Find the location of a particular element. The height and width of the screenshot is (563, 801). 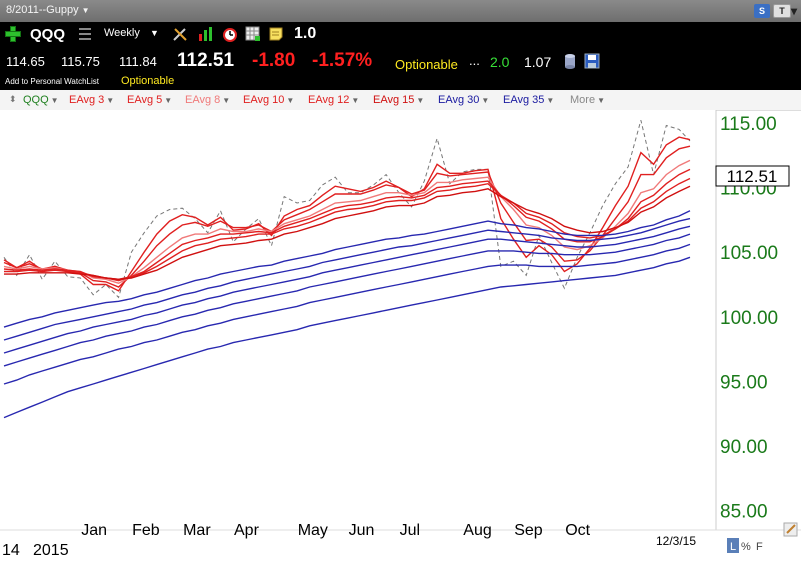

legend-item-eavg5: EAvg 5 ▼ is located at coordinates (149, 100).